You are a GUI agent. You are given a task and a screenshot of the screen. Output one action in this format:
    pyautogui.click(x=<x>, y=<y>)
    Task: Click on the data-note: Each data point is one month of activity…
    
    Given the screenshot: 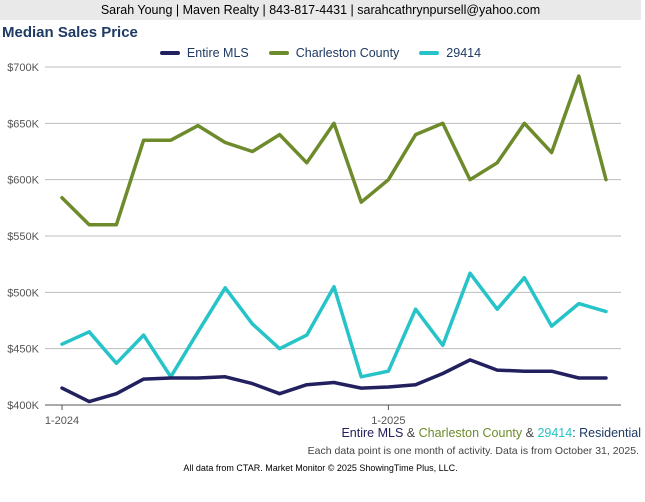 What is the action you would take?
    pyautogui.click(x=473, y=451)
    